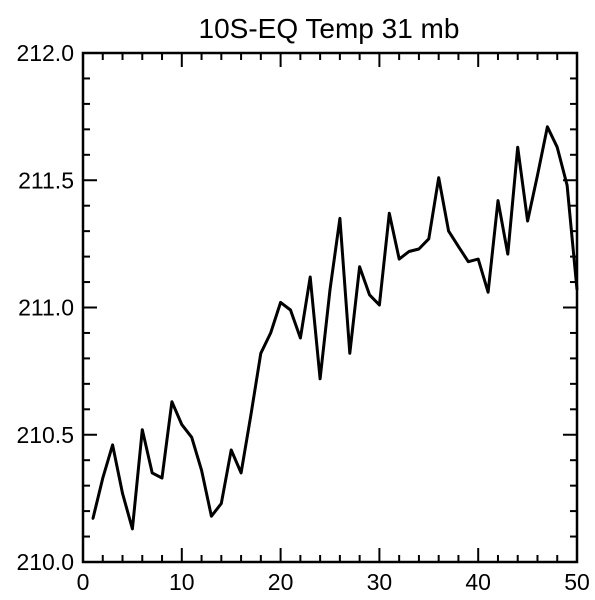 The image size is (595, 600). What do you see at coordinates (45, 562) in the screenshot?
I see `y-tick-label: 210.0` at bounding box center [45, 562].